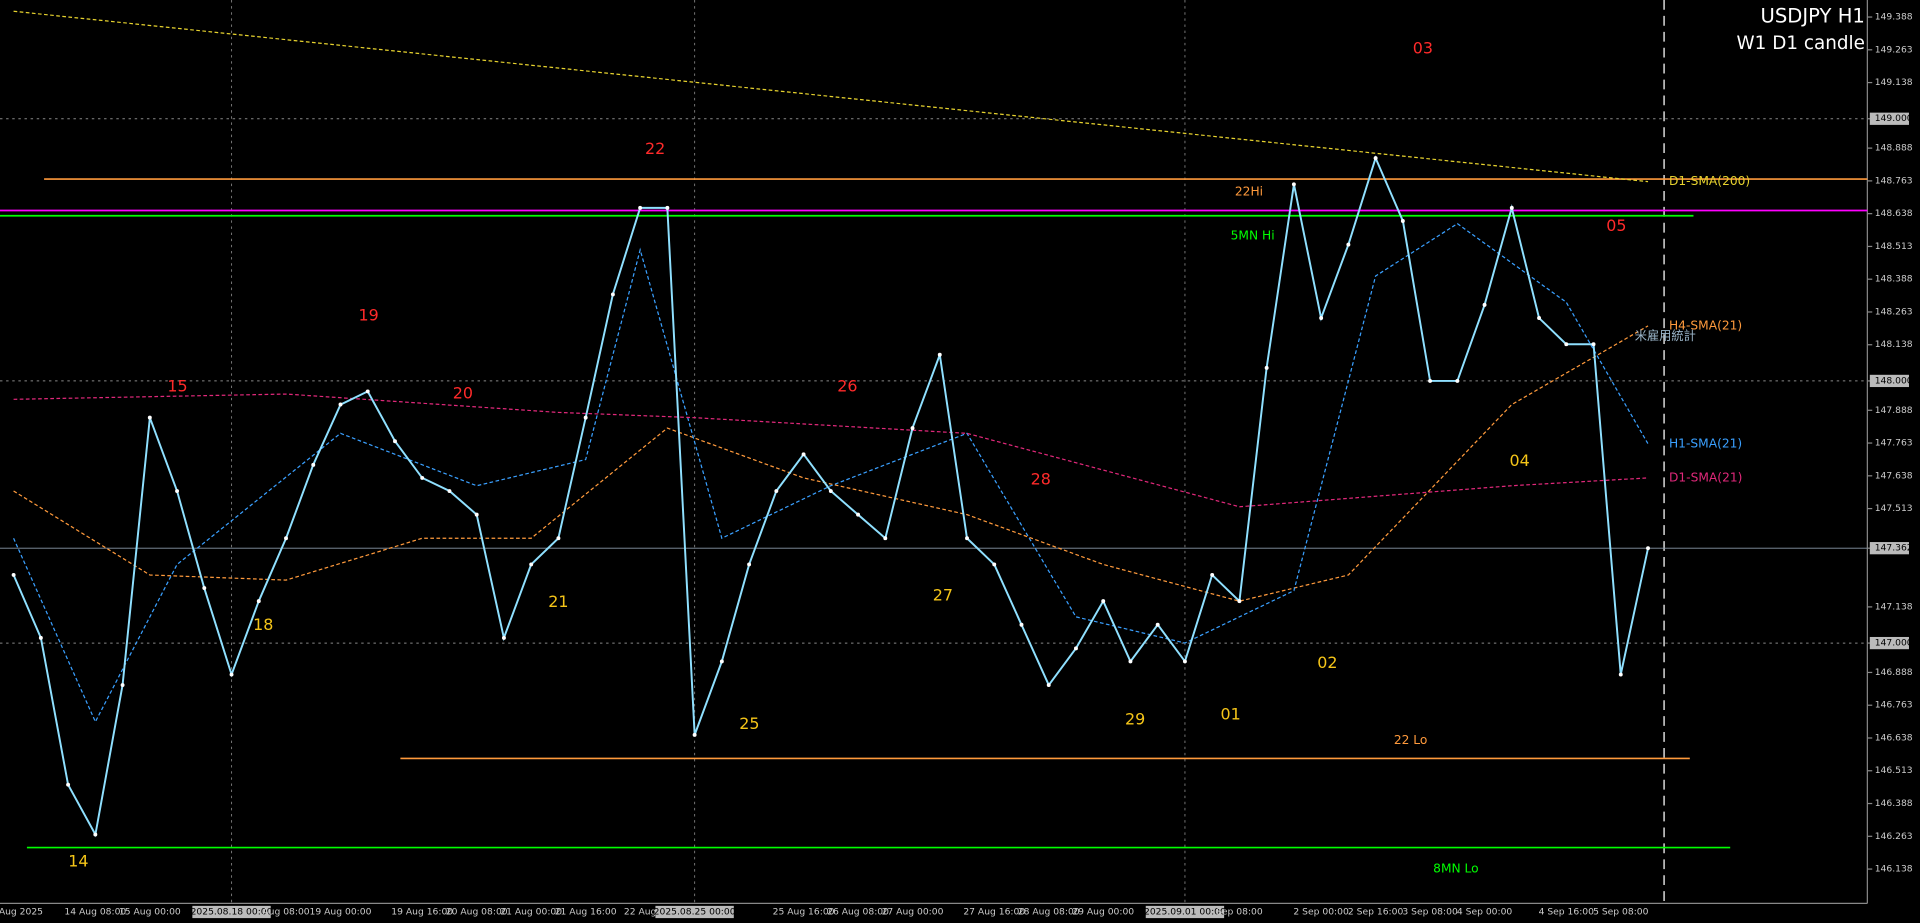 The image size is (1920, 923). I want to click on y-tick-label: 146.138, so click(1894, 869).